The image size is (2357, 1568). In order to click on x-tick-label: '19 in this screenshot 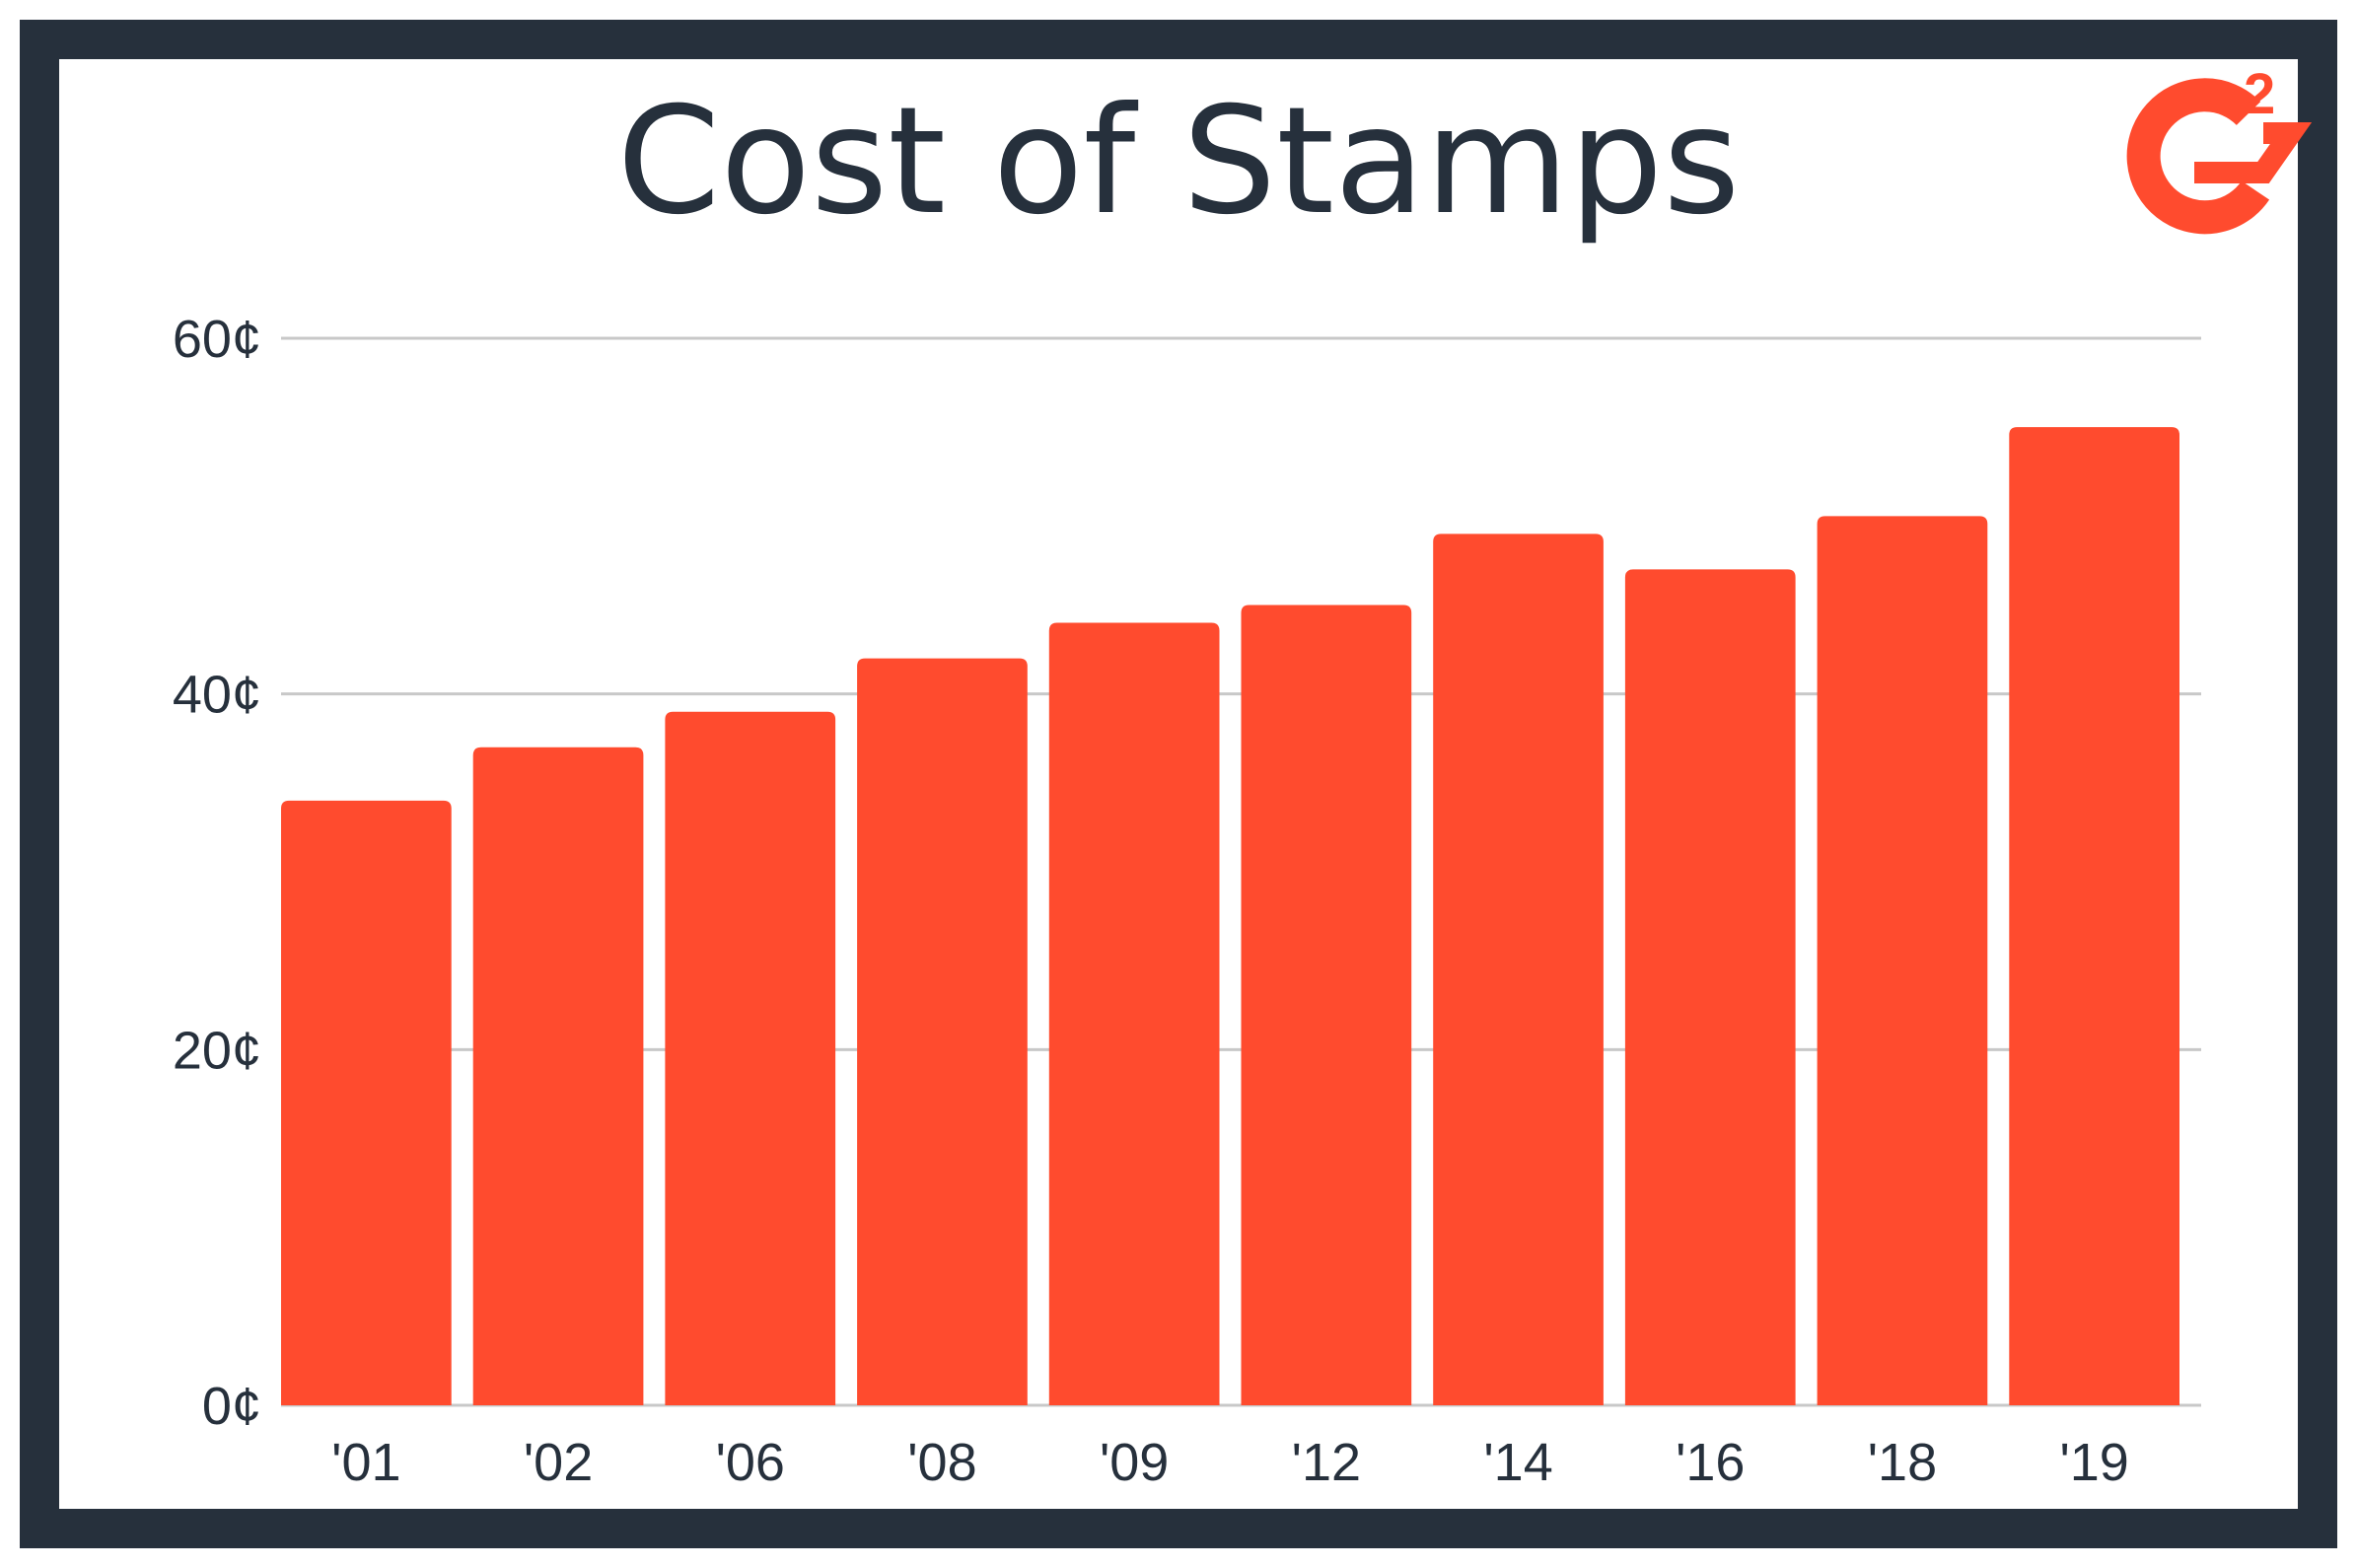, I will do `click(2093, 1462)`.